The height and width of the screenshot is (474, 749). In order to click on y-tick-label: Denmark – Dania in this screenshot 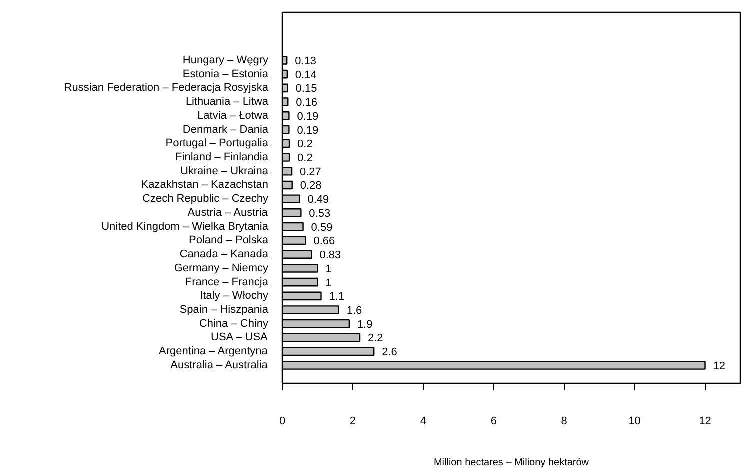, I will do `click(226, 130)`.